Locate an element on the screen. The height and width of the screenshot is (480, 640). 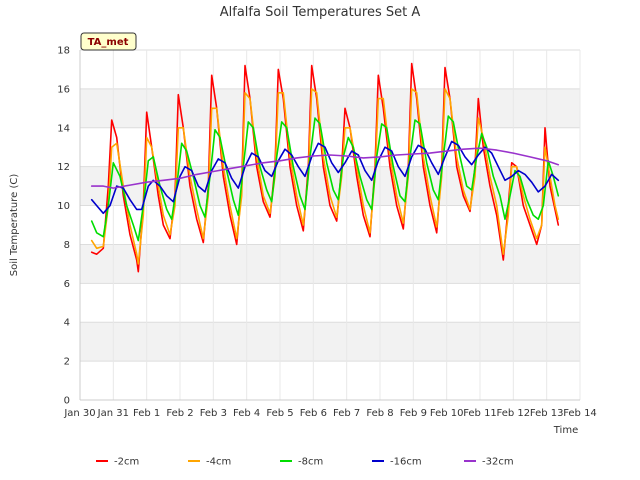
x-tick-label: Feb 9 is located at coordinates (413, 413).